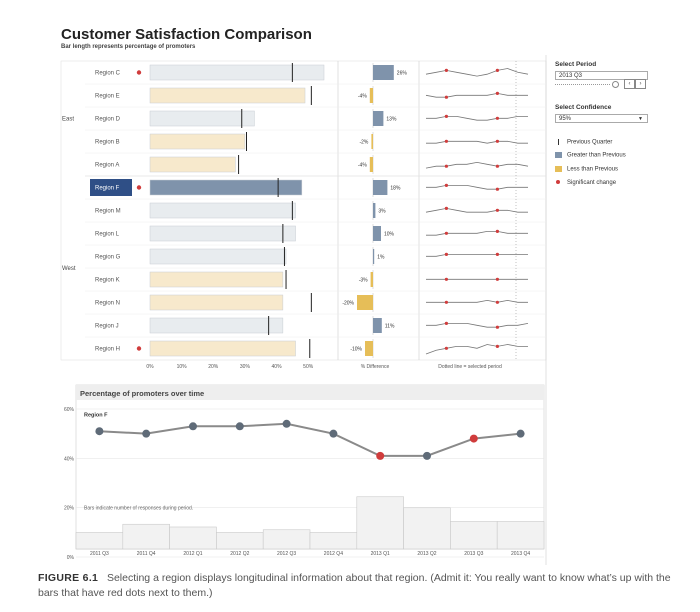 The height and width of the screenshot is (612, 700). I want to click on diff-bar-region-j, so click(377, 325).